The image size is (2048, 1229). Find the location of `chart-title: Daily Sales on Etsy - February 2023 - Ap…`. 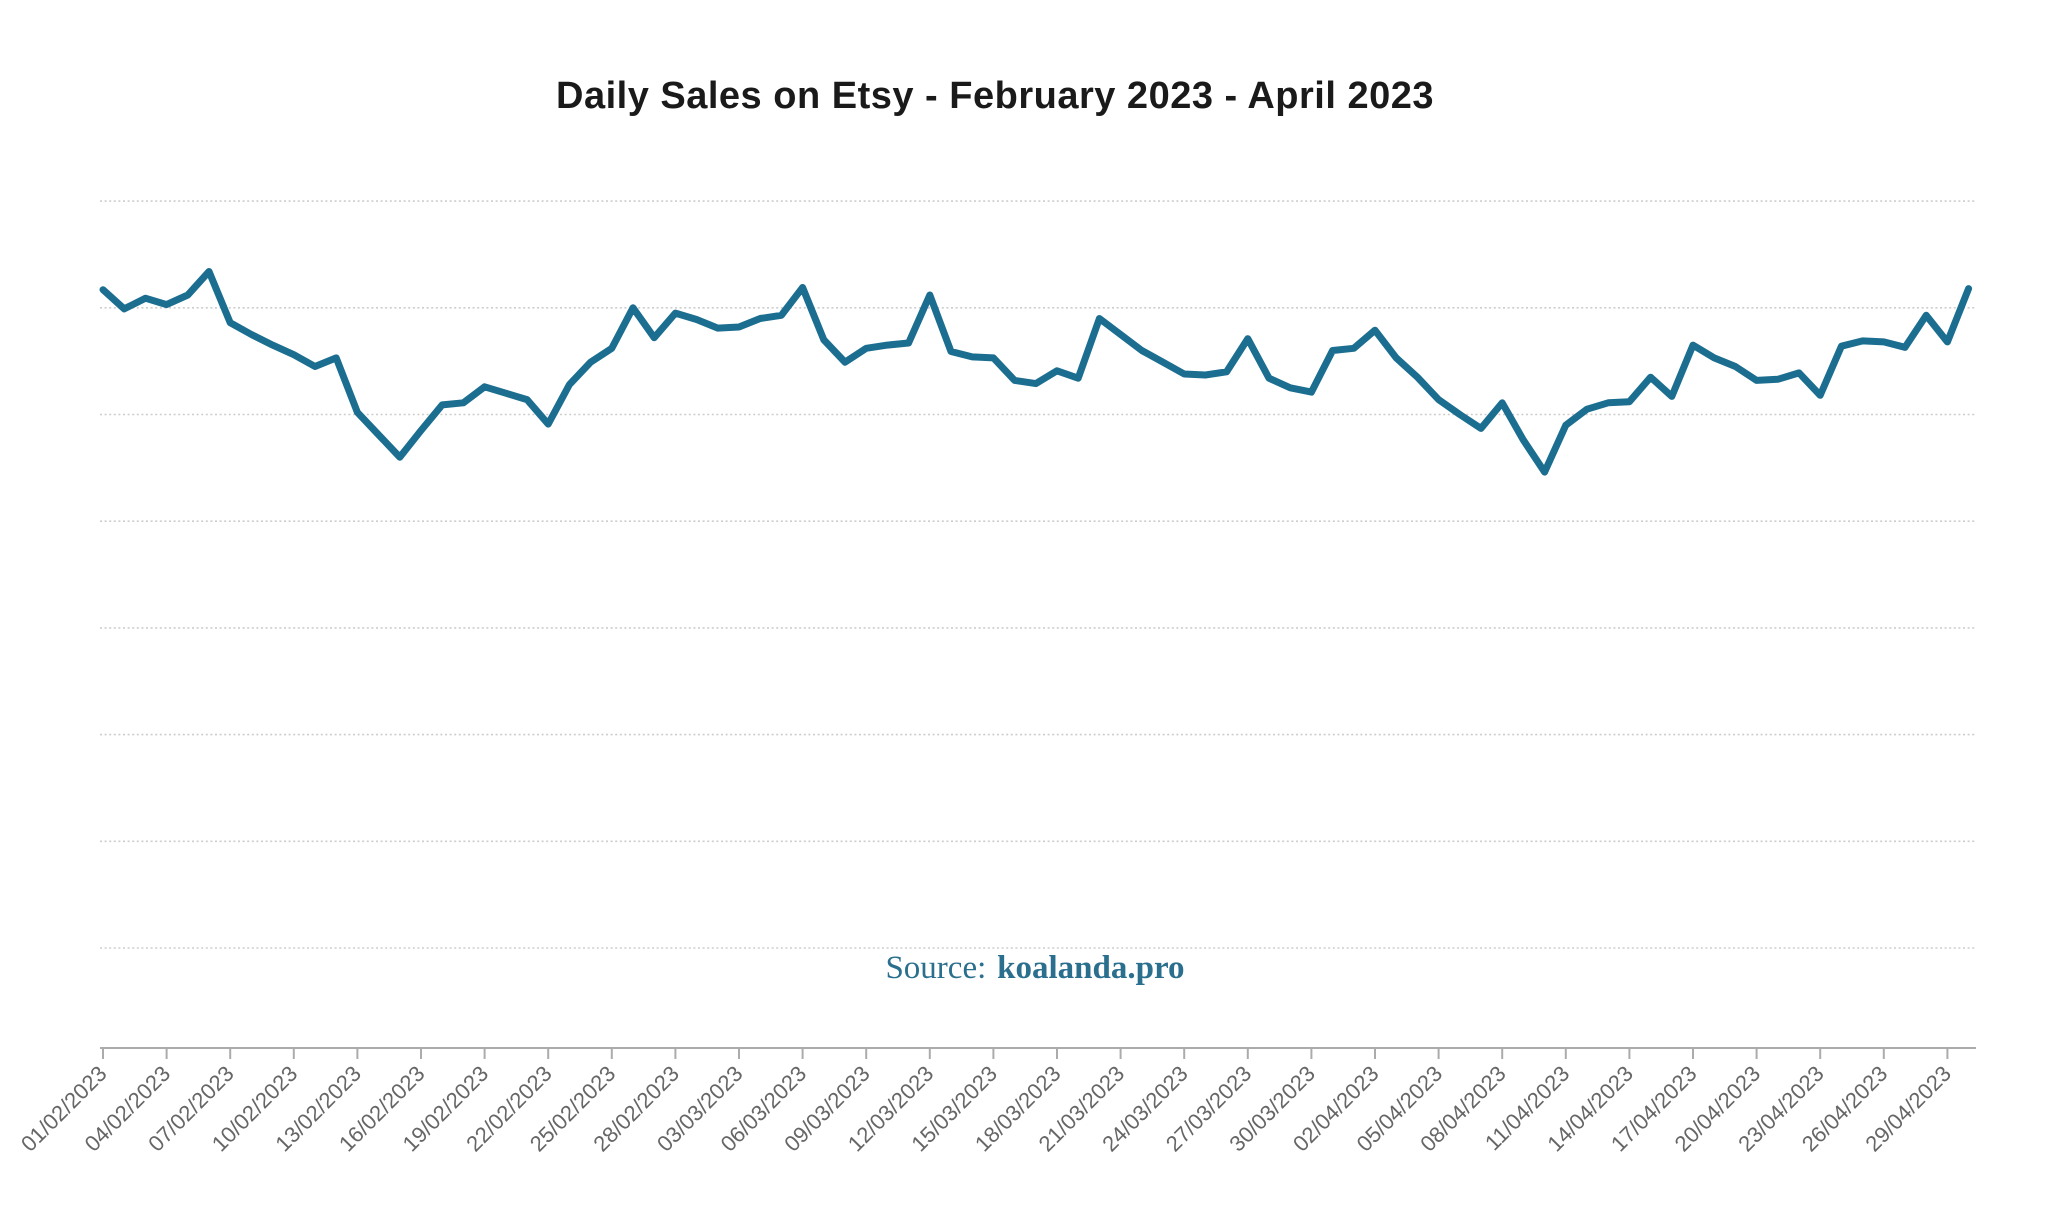

chart-title: Daily Sales on Etsy - February 2023 - Ap… is located at coordinates (995, 96).